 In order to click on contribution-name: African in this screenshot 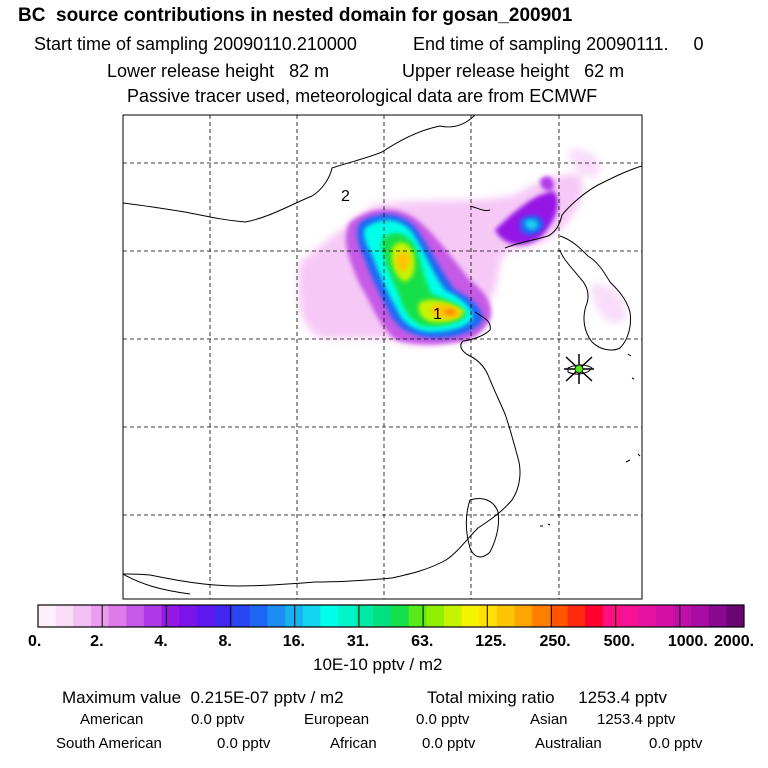, I will do `click(353, 743)`.